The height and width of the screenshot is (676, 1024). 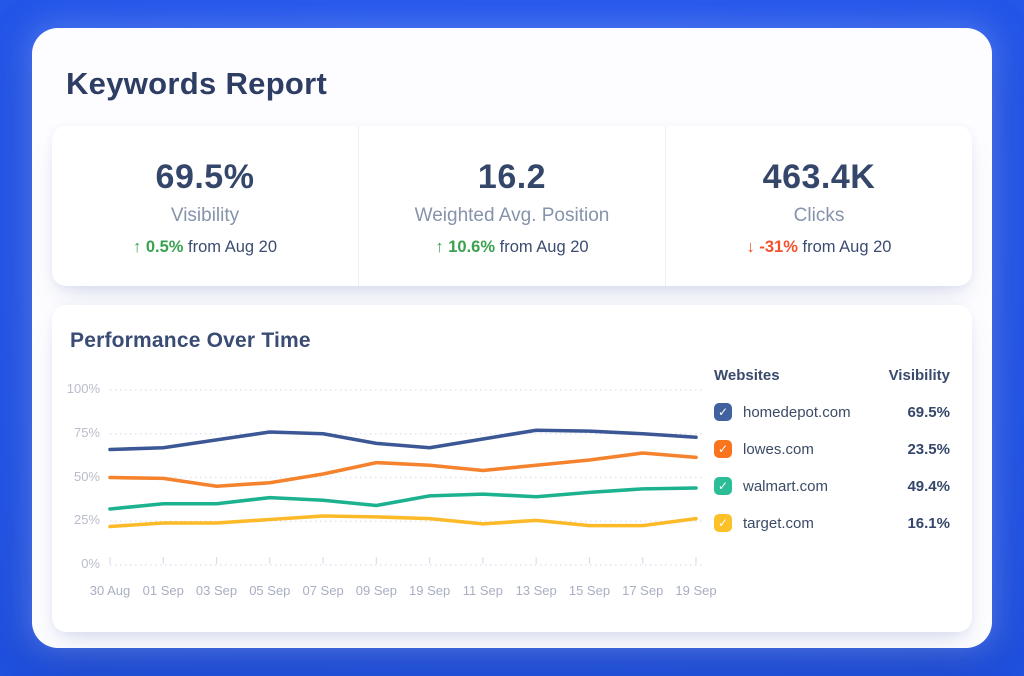 I want to click on legend-site-label: walmart.com, so click(x=786, y=486).